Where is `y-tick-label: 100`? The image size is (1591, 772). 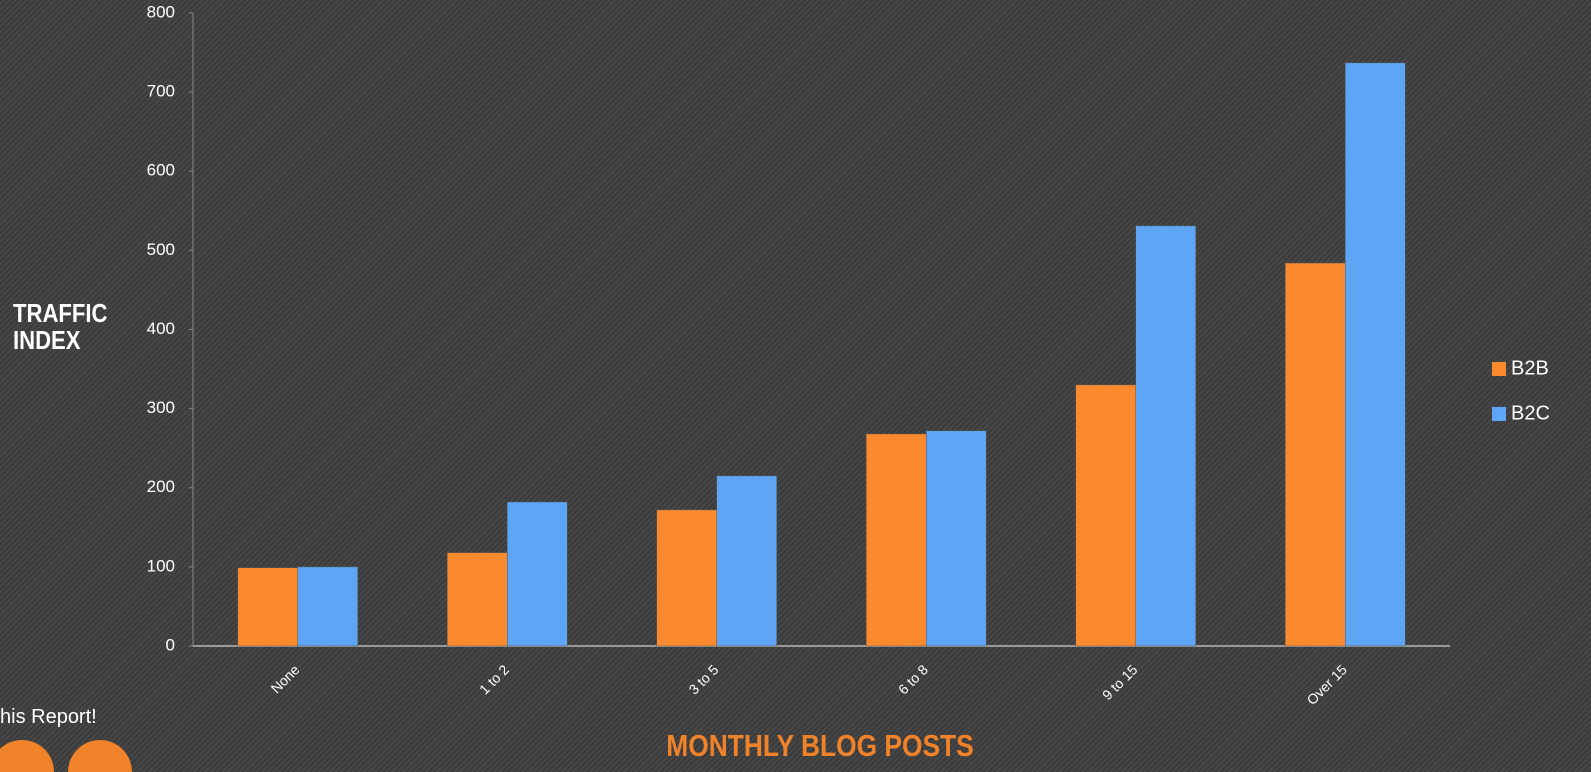
y-tick-label: 100 is located at coordinates (161, 565).